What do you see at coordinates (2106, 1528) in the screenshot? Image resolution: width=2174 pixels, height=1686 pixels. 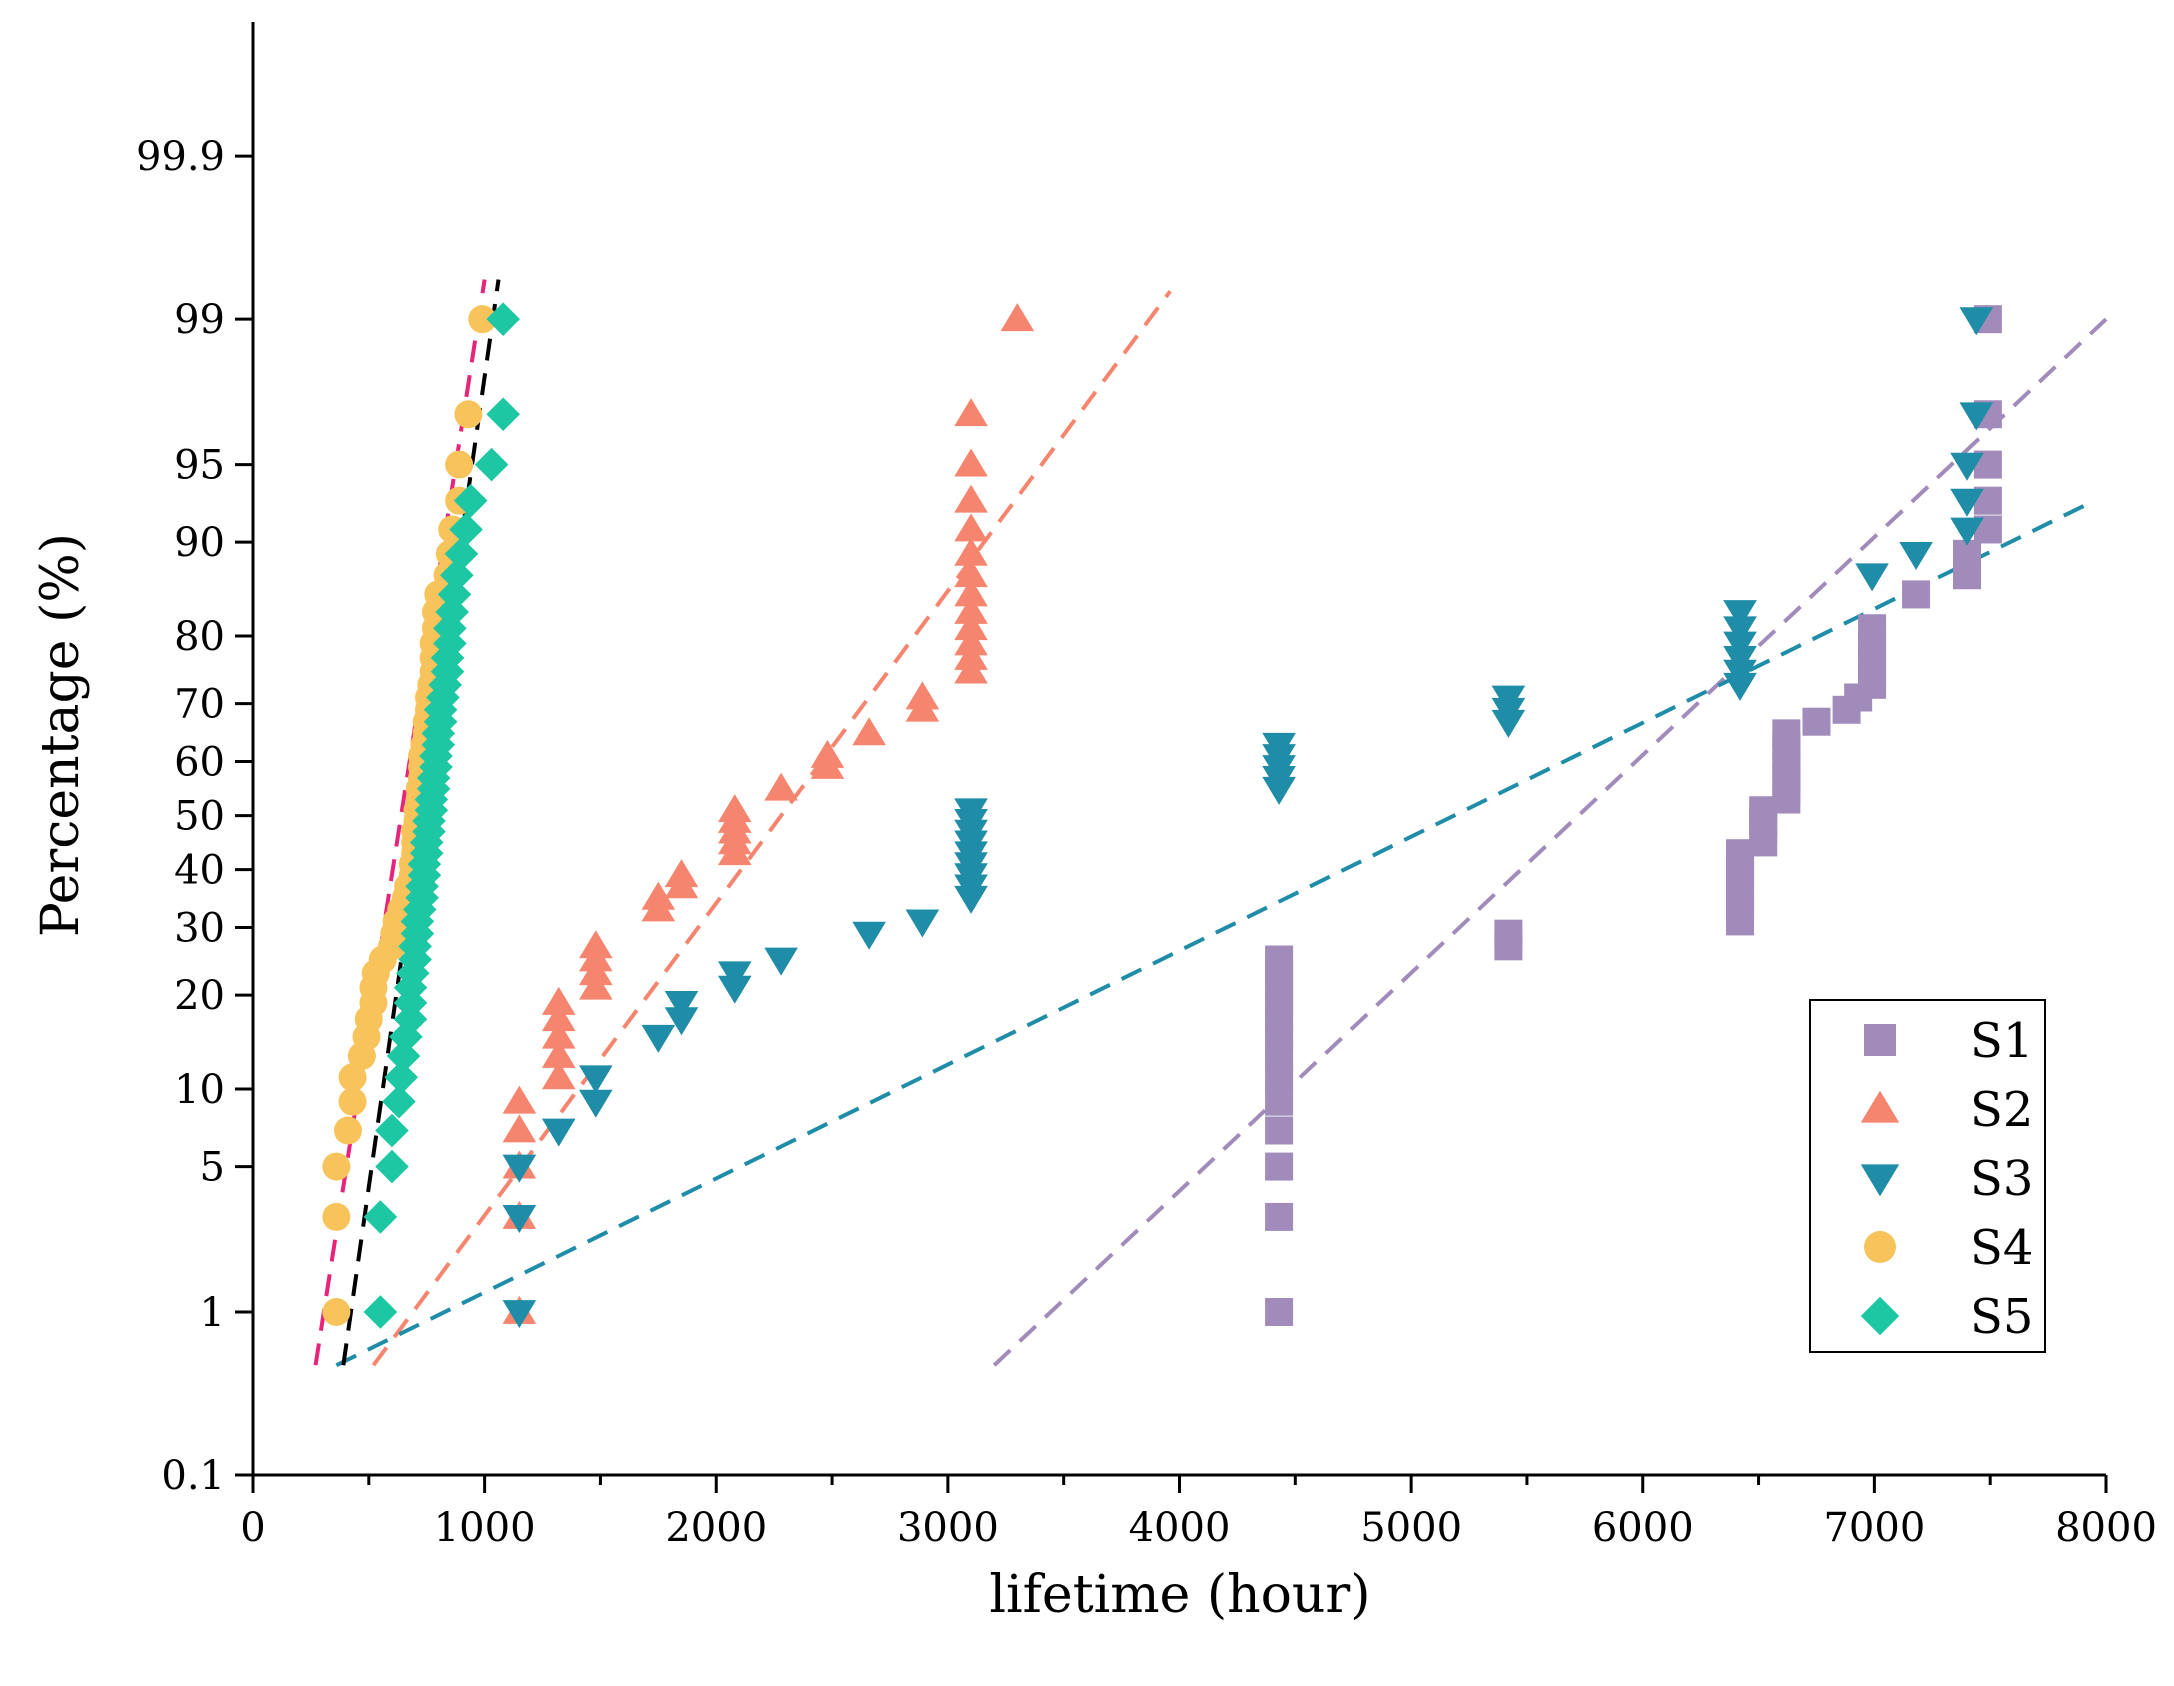 I see `x-tick-label: 8000` at bounding box center [2106, 1528].